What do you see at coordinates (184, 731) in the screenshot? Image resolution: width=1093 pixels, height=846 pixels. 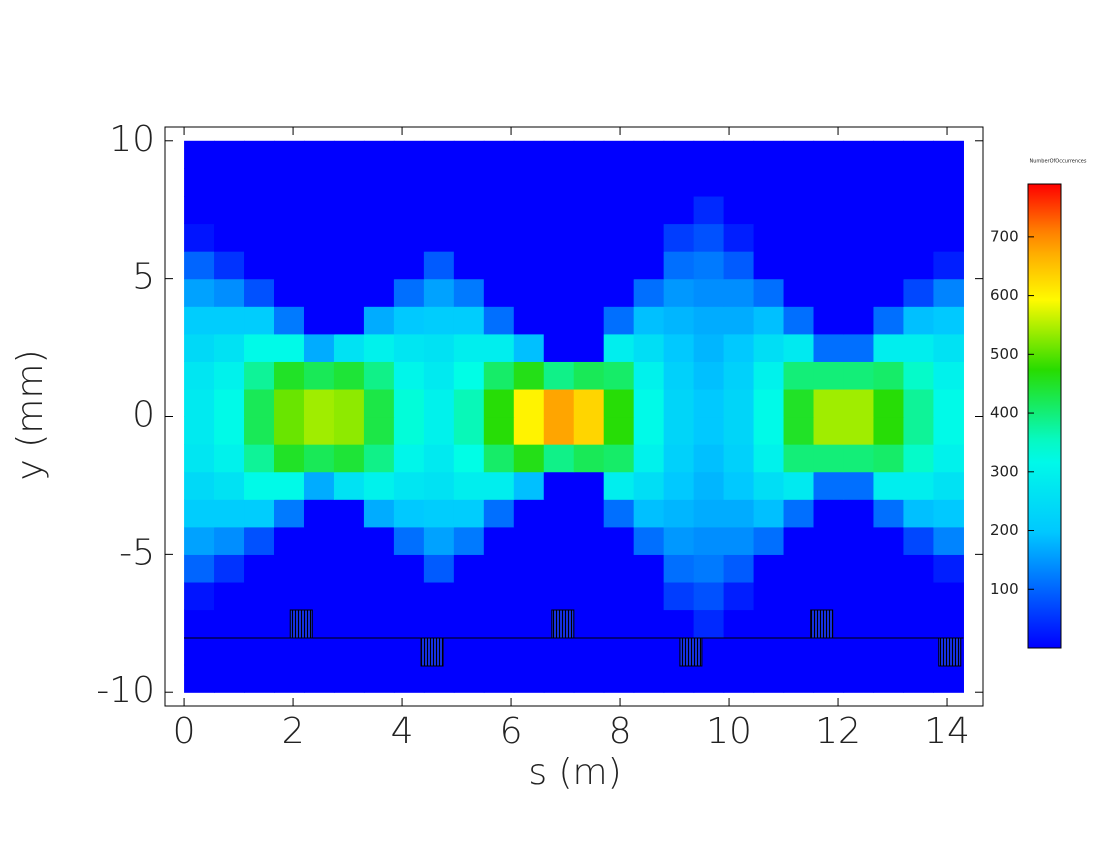 I see `x-tick-label: 0` at bounding box center [184, 731].